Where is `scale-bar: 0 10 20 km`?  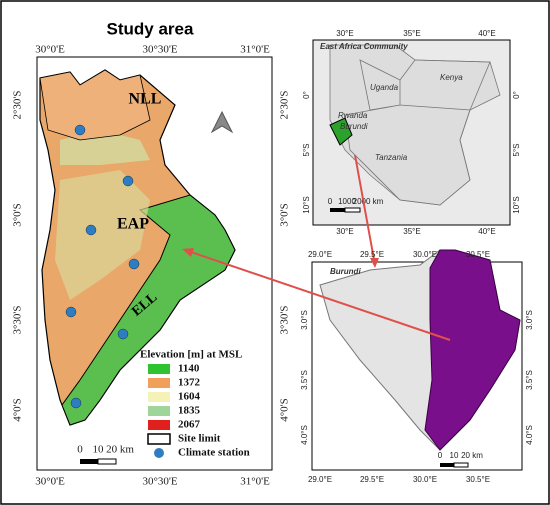
scale-bar: 0 10 20 km is located at coordinates (105, 454).